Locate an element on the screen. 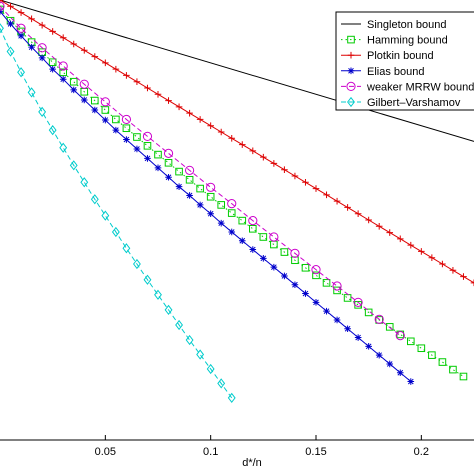 Image resolution: width=474 pixels, height=474 pixels. legend-entry-plotkin-bound: Plotkin bound is located at coordinates (387, 56).